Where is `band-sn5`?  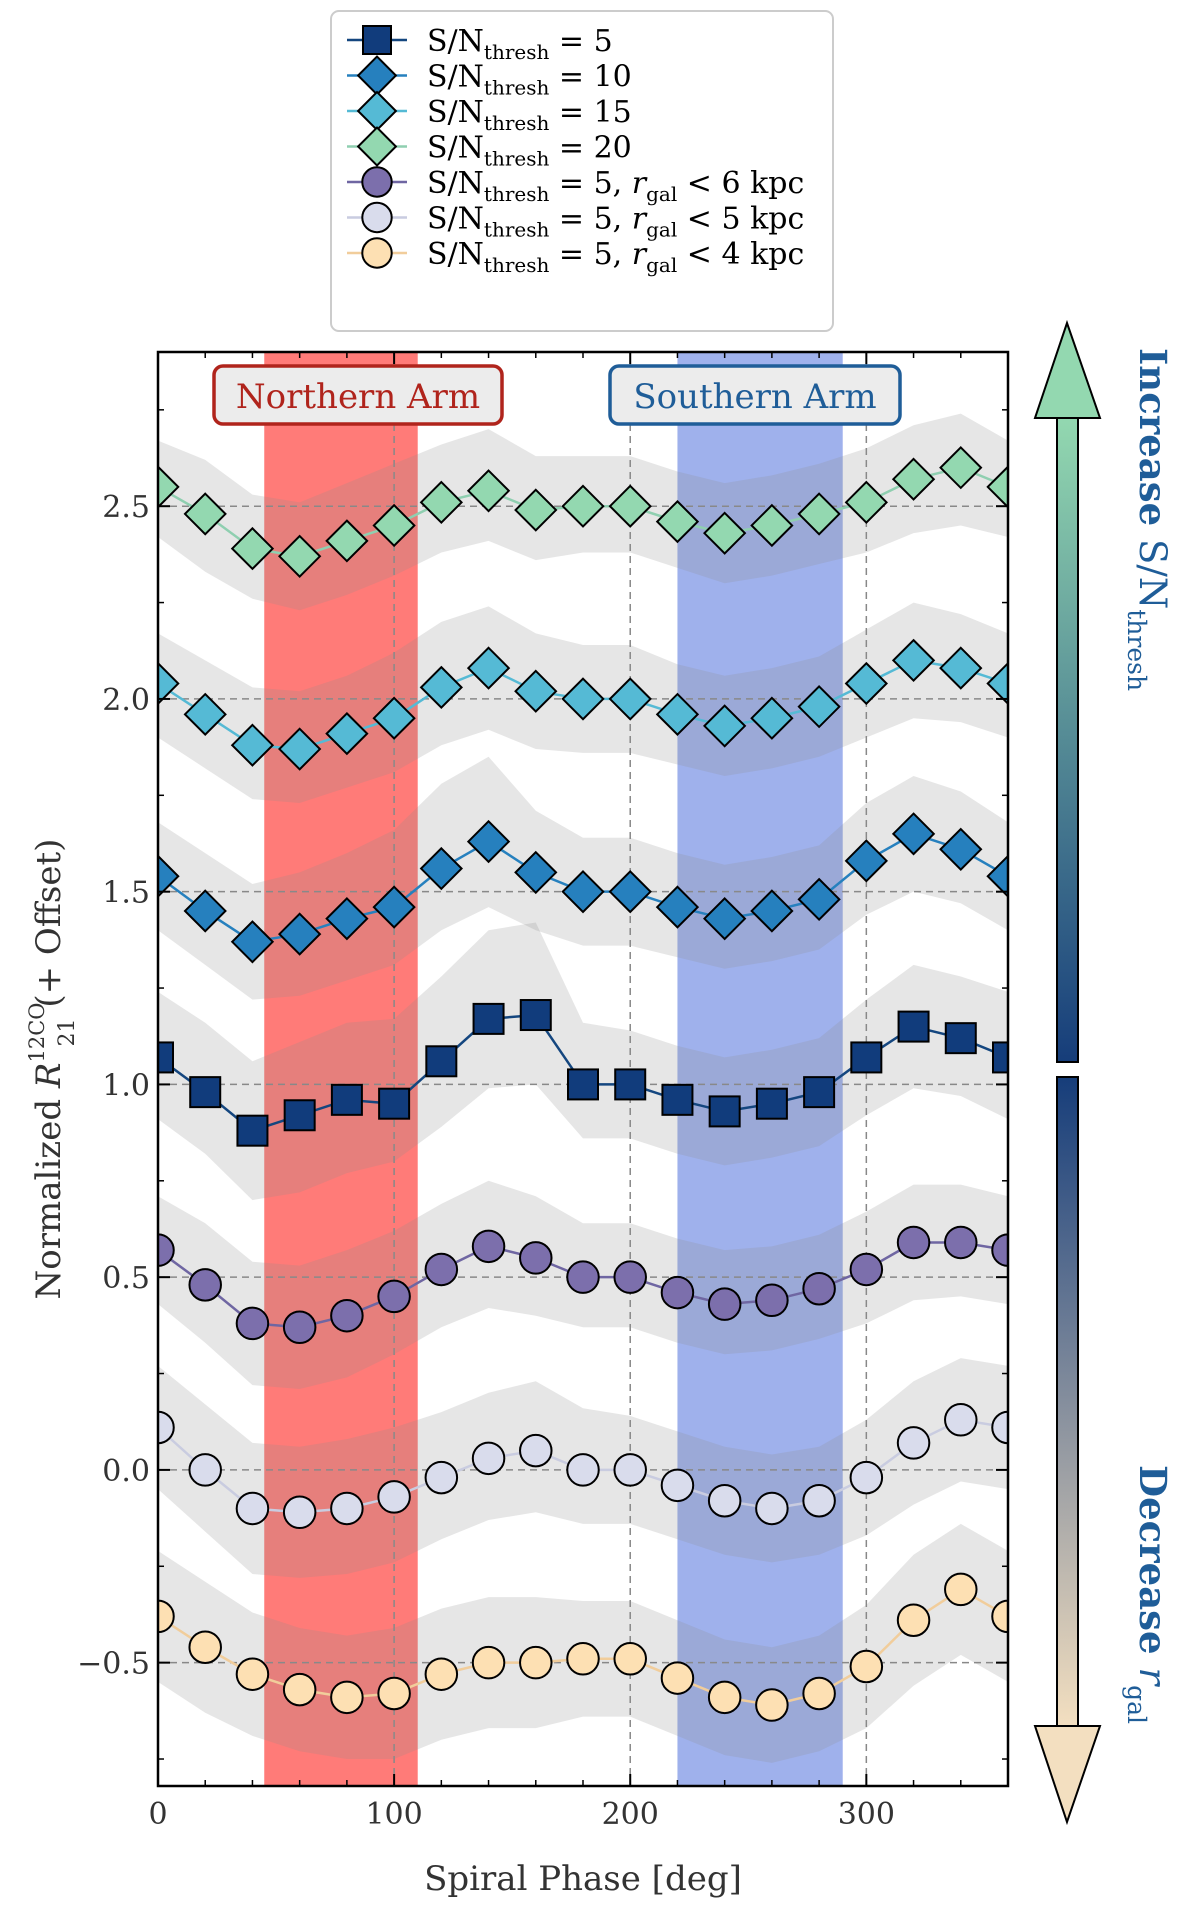
band-sn5 is located at coordinates (583, 1061).